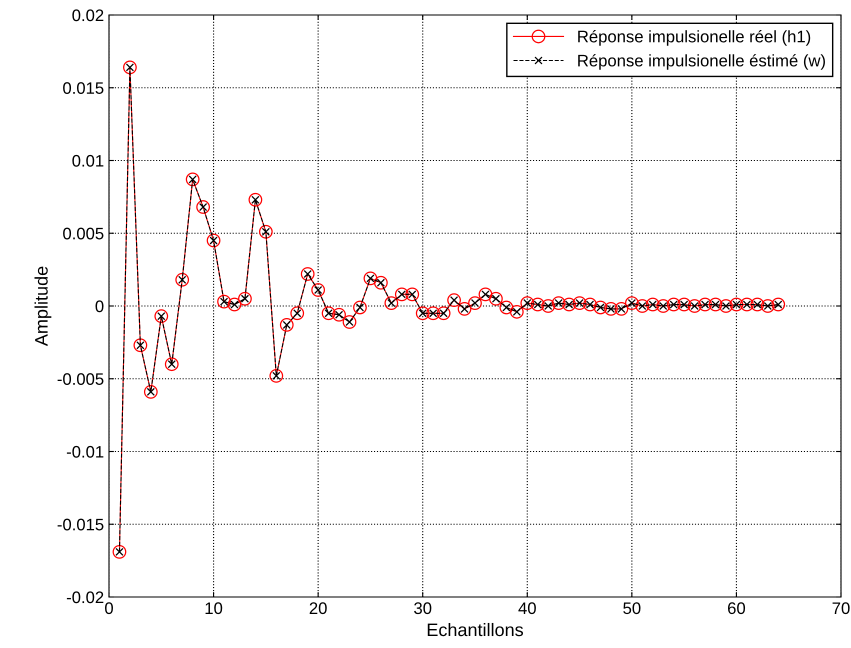  What do you see at coordinates (841, 608) in the screenshot?
I see `x-tick-label: 70` at bounding box center [841, 608].